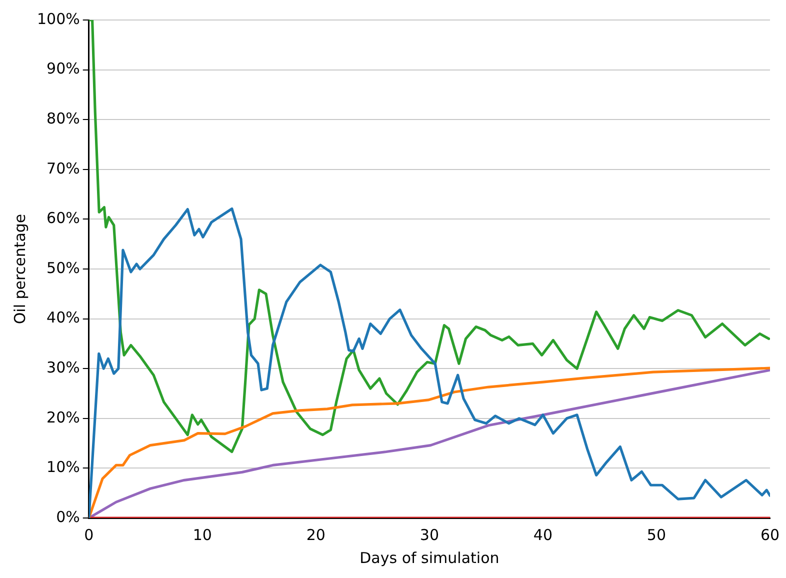 The image size is (786, 578). Describe the element at coordinates (63, 417) in the screenshot. I see `y-tick-label: 20%` at that location.